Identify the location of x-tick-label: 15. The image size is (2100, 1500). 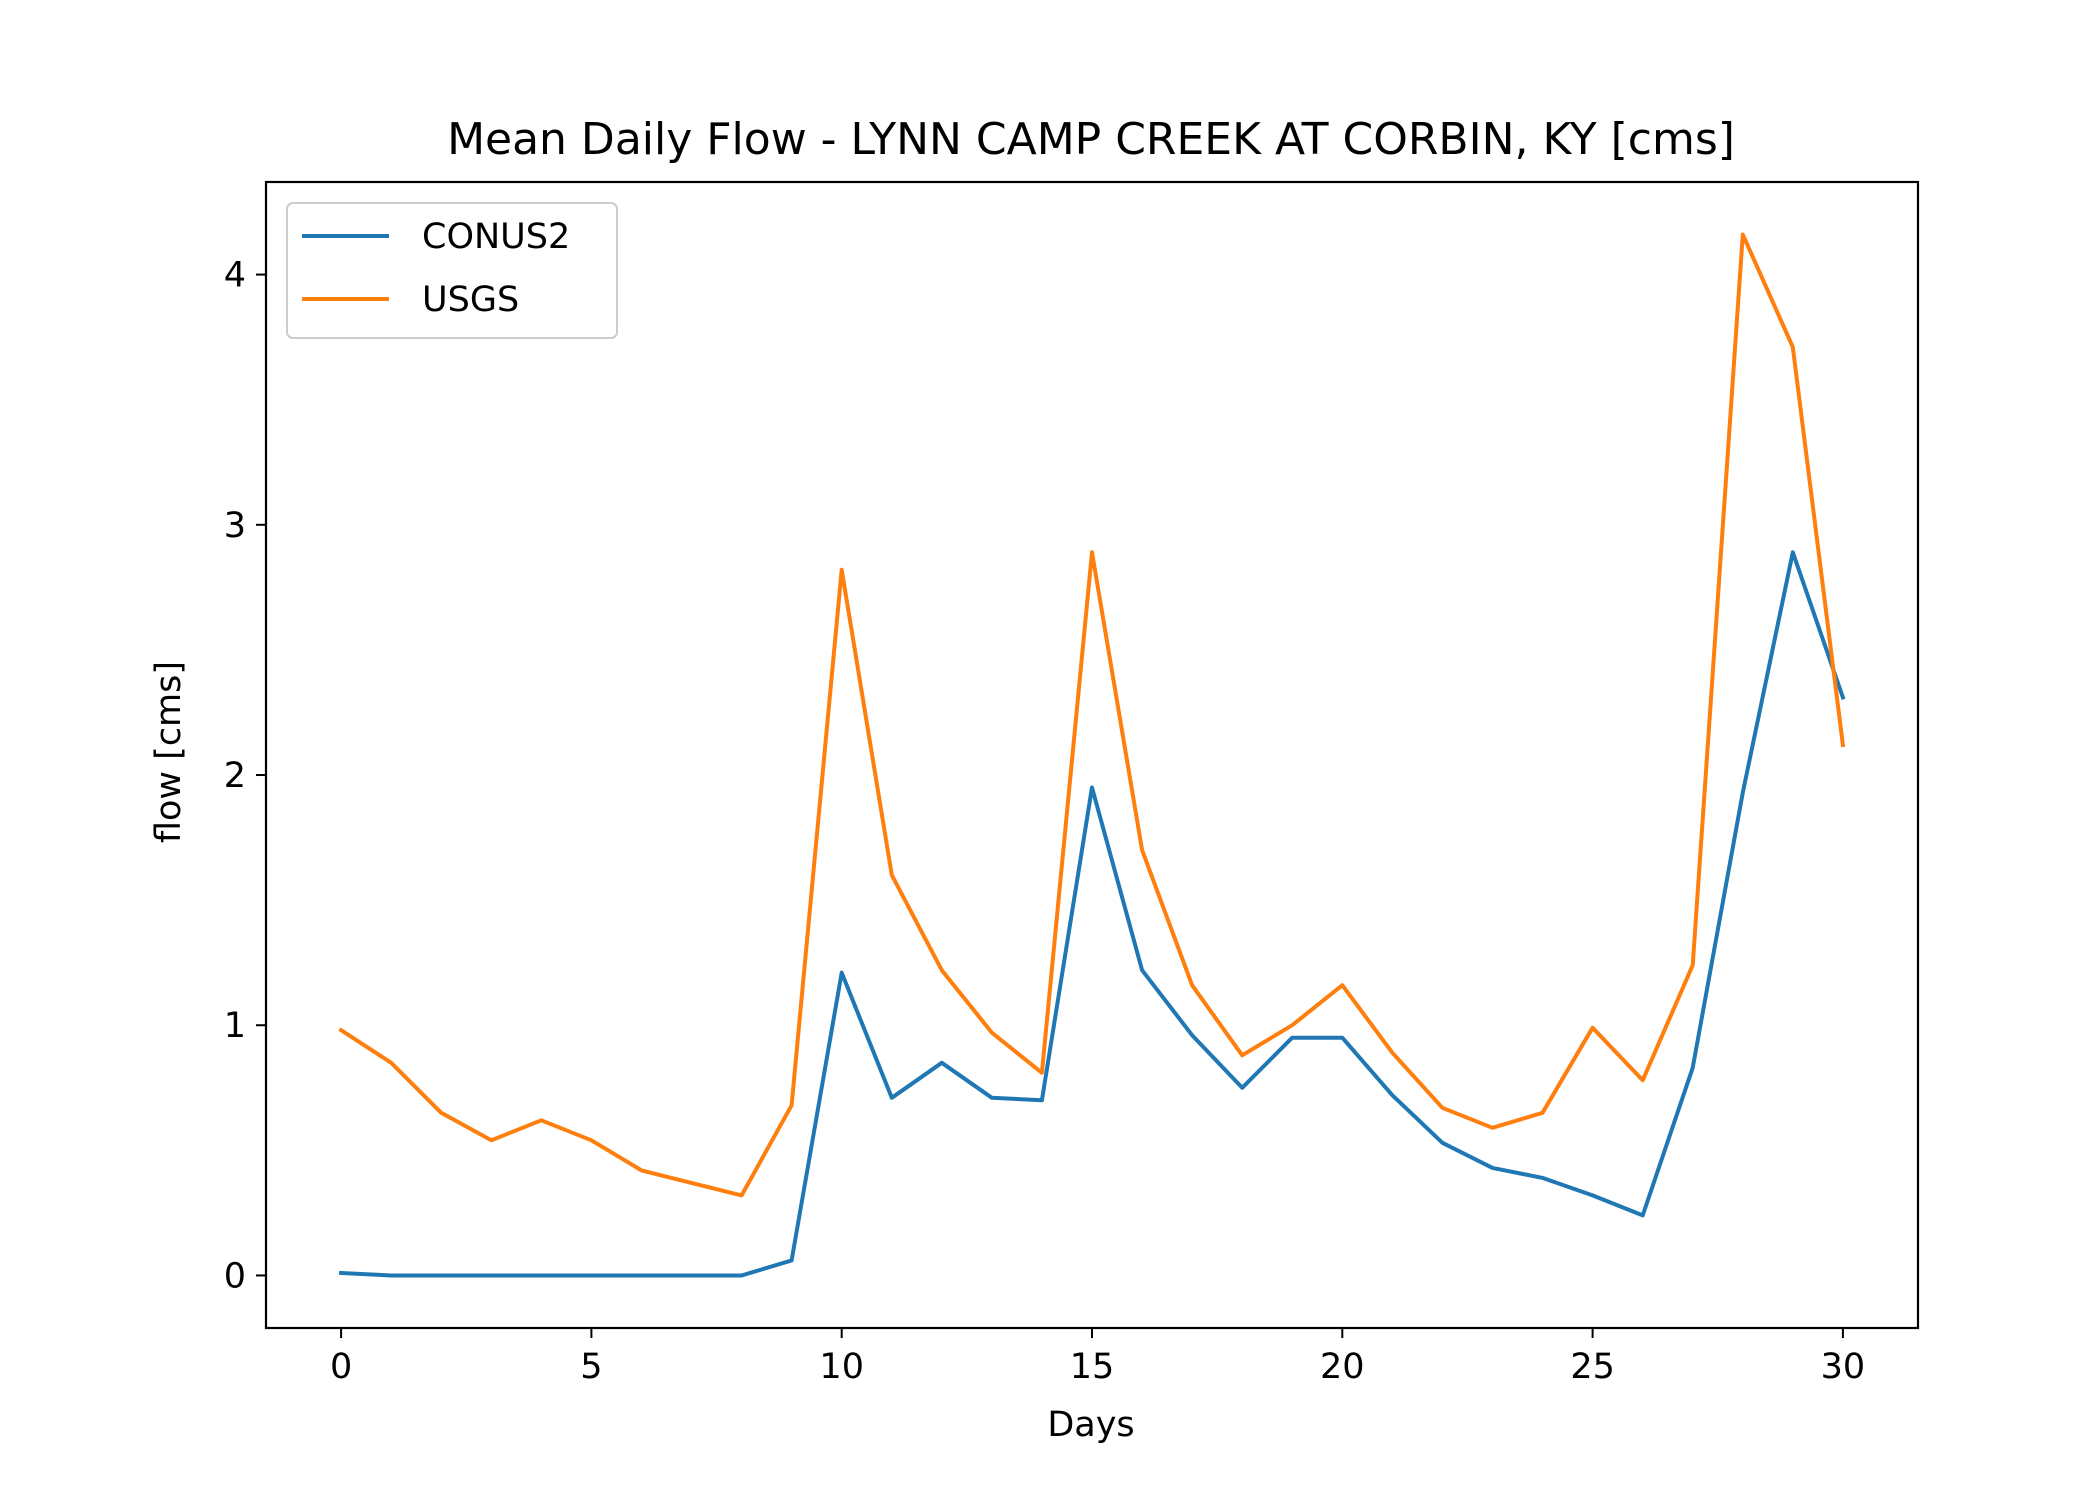
(1092, 1367).